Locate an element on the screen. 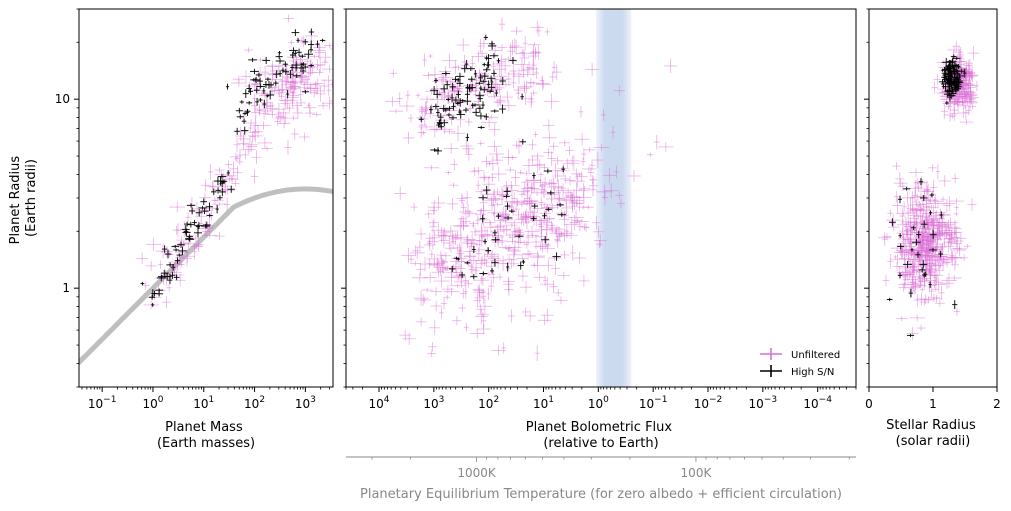 The height and width of the screenshot is (511, 1011). flux-x-tick-label: 10⁻² is located at coordinates (708, 403).